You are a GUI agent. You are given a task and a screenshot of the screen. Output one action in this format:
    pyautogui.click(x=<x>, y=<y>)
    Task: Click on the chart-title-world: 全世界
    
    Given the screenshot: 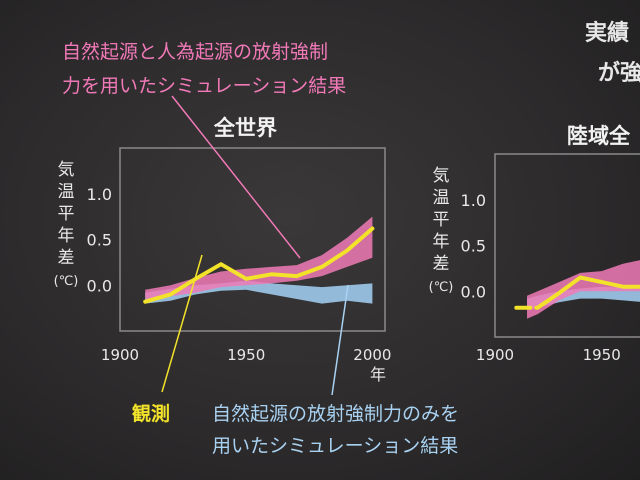 What is the action you would take?
    pyautogui.click(x=245, y=128)
    